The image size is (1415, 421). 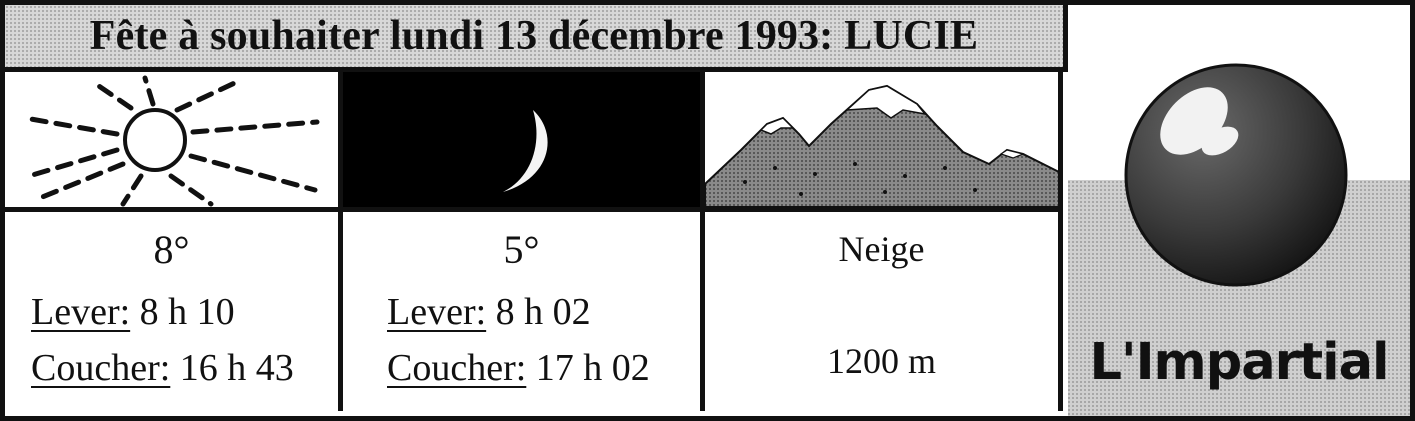 I want to click on night-temperature: 5°, so click(x=521, y=249).